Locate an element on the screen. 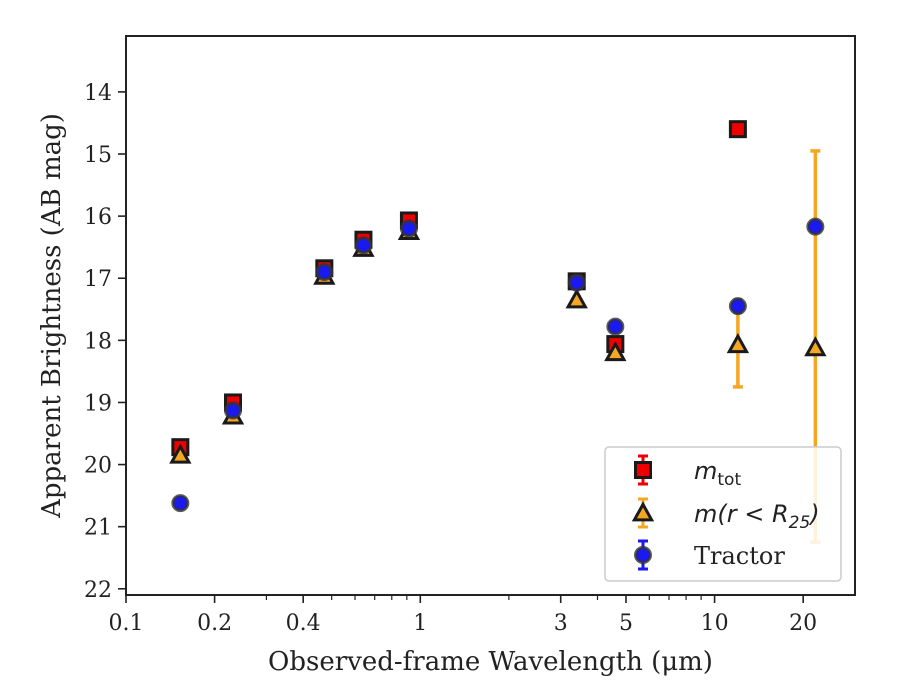 Image resolution: width=900 pixels, height=700 pixels. y-tick-label: 17 is located at coordinates (98, 279).